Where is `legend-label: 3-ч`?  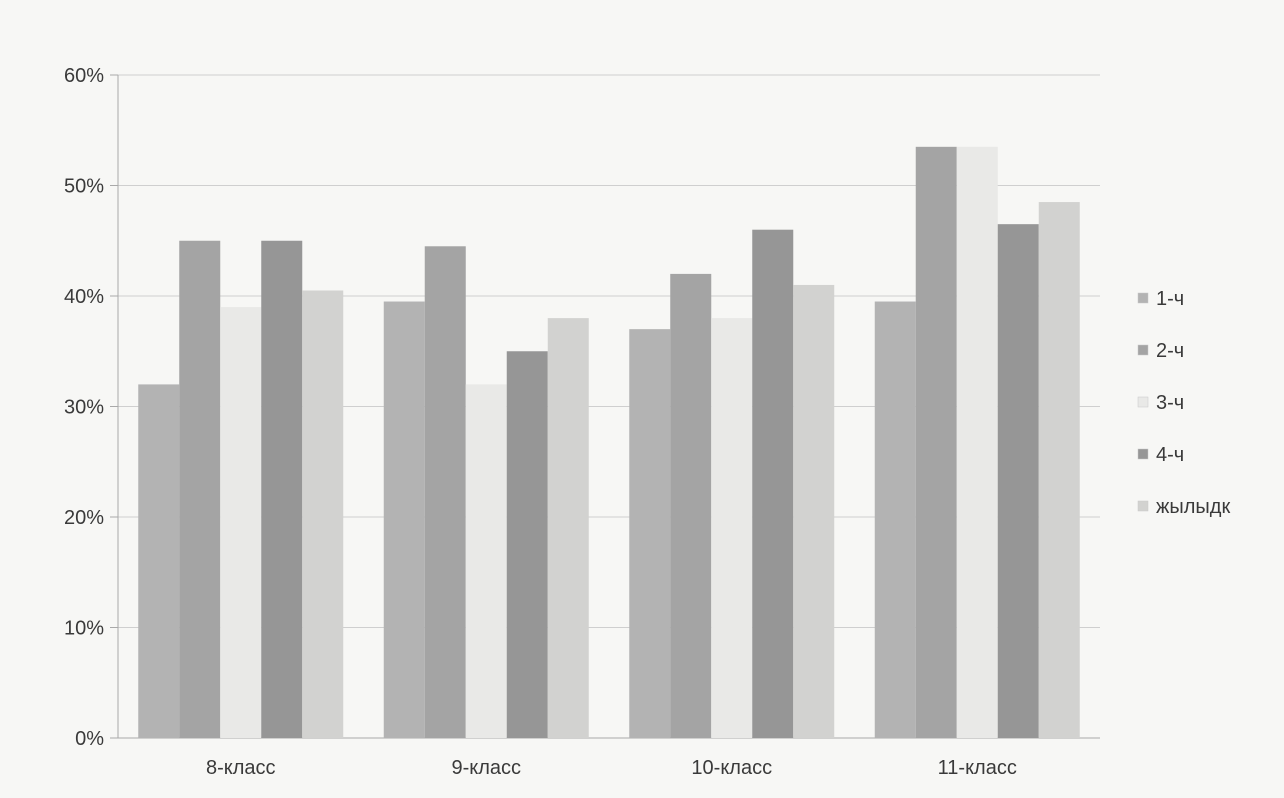
legend-label: 3-ч is located at coordinates (1170, 403).